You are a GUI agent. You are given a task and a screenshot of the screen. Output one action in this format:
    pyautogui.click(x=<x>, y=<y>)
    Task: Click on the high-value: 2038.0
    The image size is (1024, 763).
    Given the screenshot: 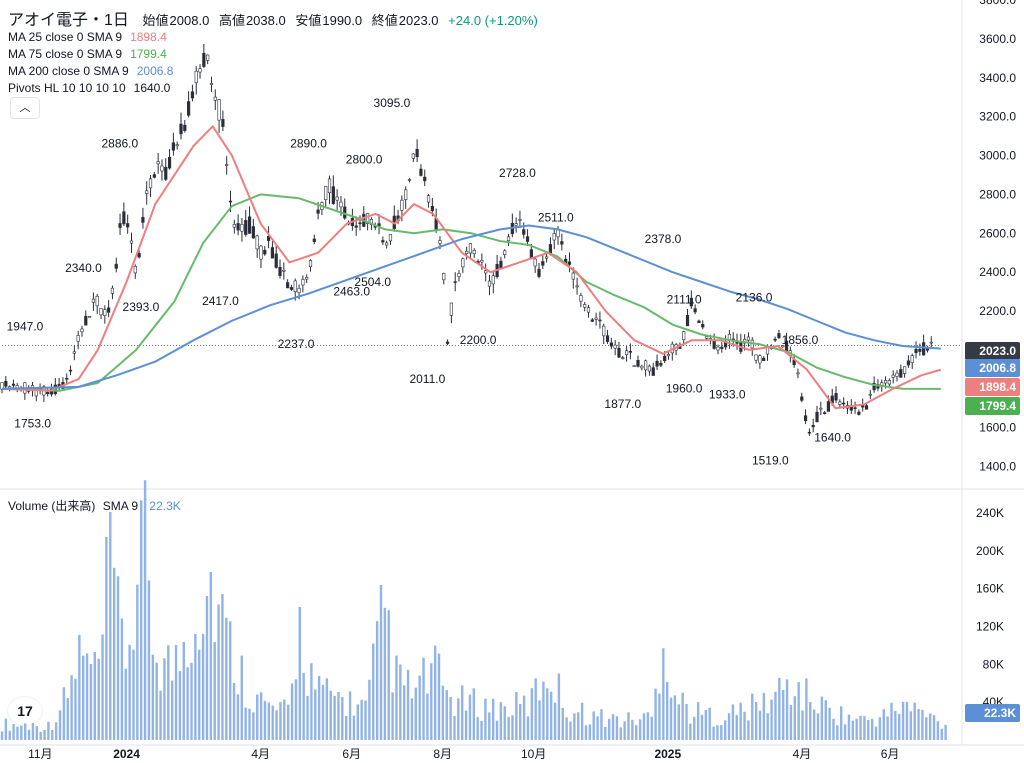 What is the action you would take?
    pyautogui.click(x=265, y=20)
    